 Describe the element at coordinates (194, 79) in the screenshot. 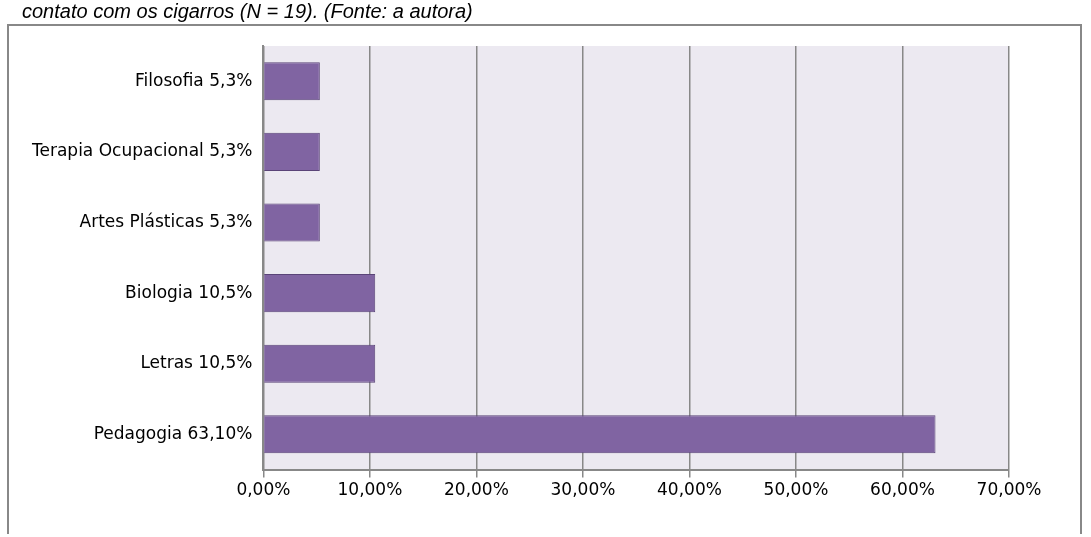

I see `y-tick-label: Filosofia 5,3%` at that location.